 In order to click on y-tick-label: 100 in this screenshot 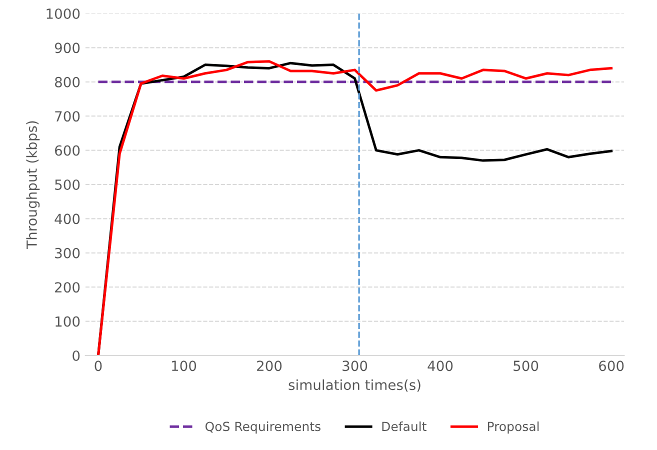, I will do `click(68, 321)`.